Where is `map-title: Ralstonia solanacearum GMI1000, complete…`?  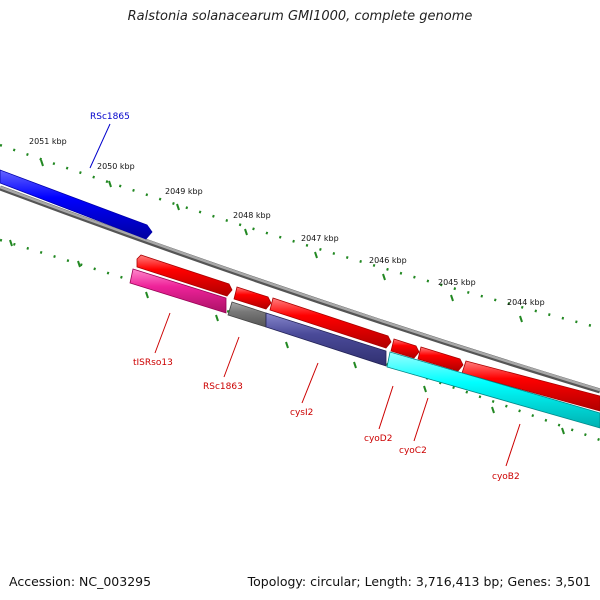
map-title: Ralstonia solanacearum GMI1000, complete… is located at coordinates (300, 16).